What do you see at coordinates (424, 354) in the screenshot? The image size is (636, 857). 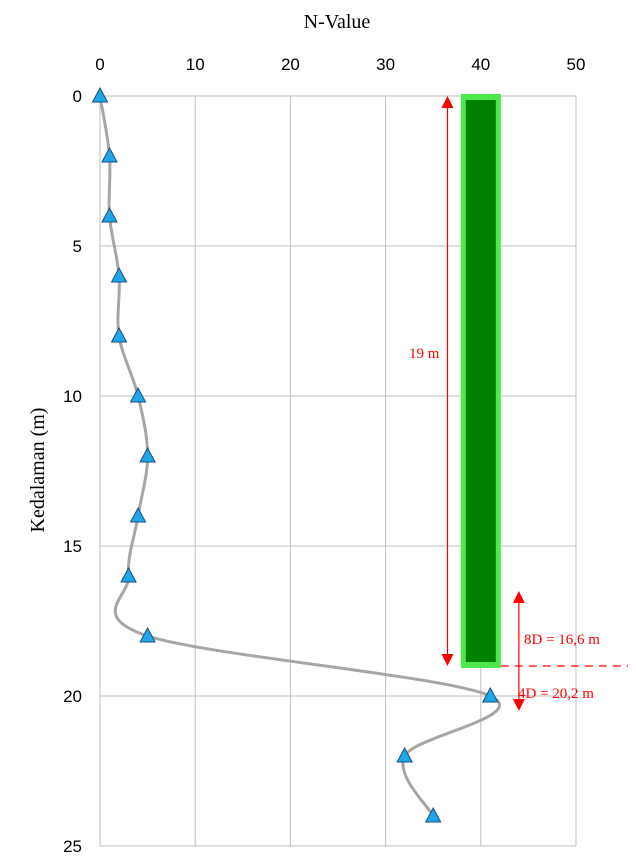 I see `pile-length-label: 19 m` at bounding box center [424, 354].